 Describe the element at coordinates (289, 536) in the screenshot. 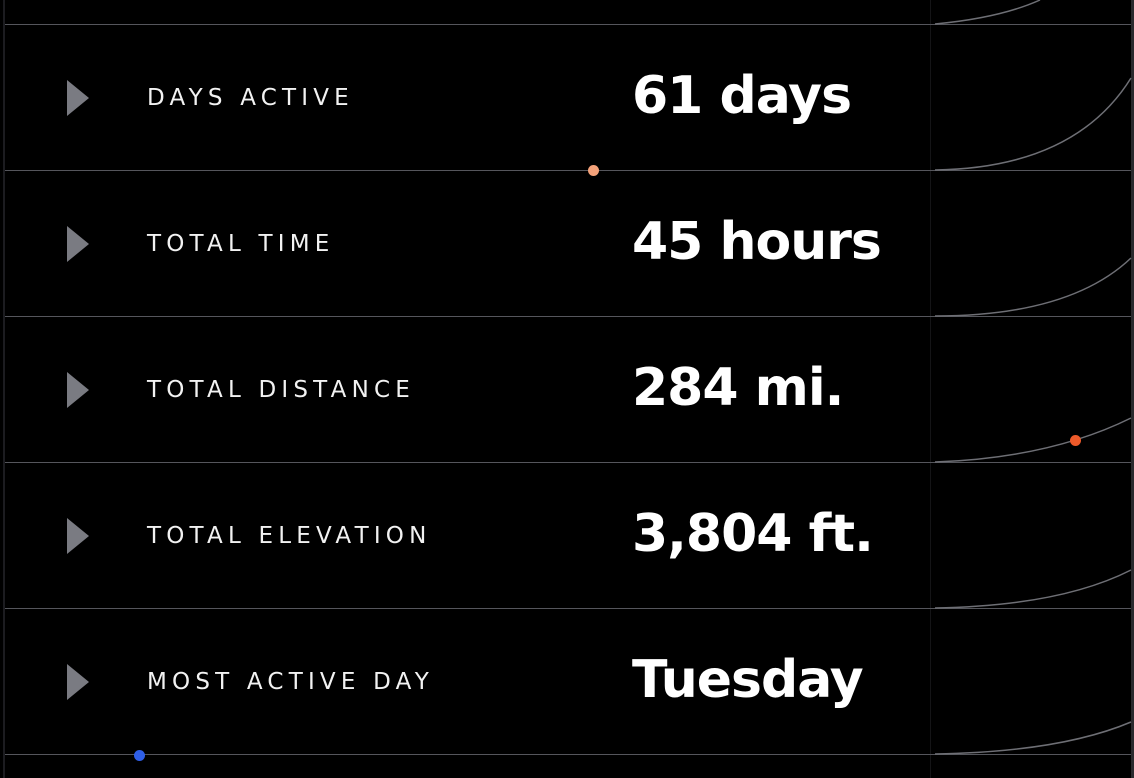

I see `stat-label: TOTAL ELEVATION` at that location.